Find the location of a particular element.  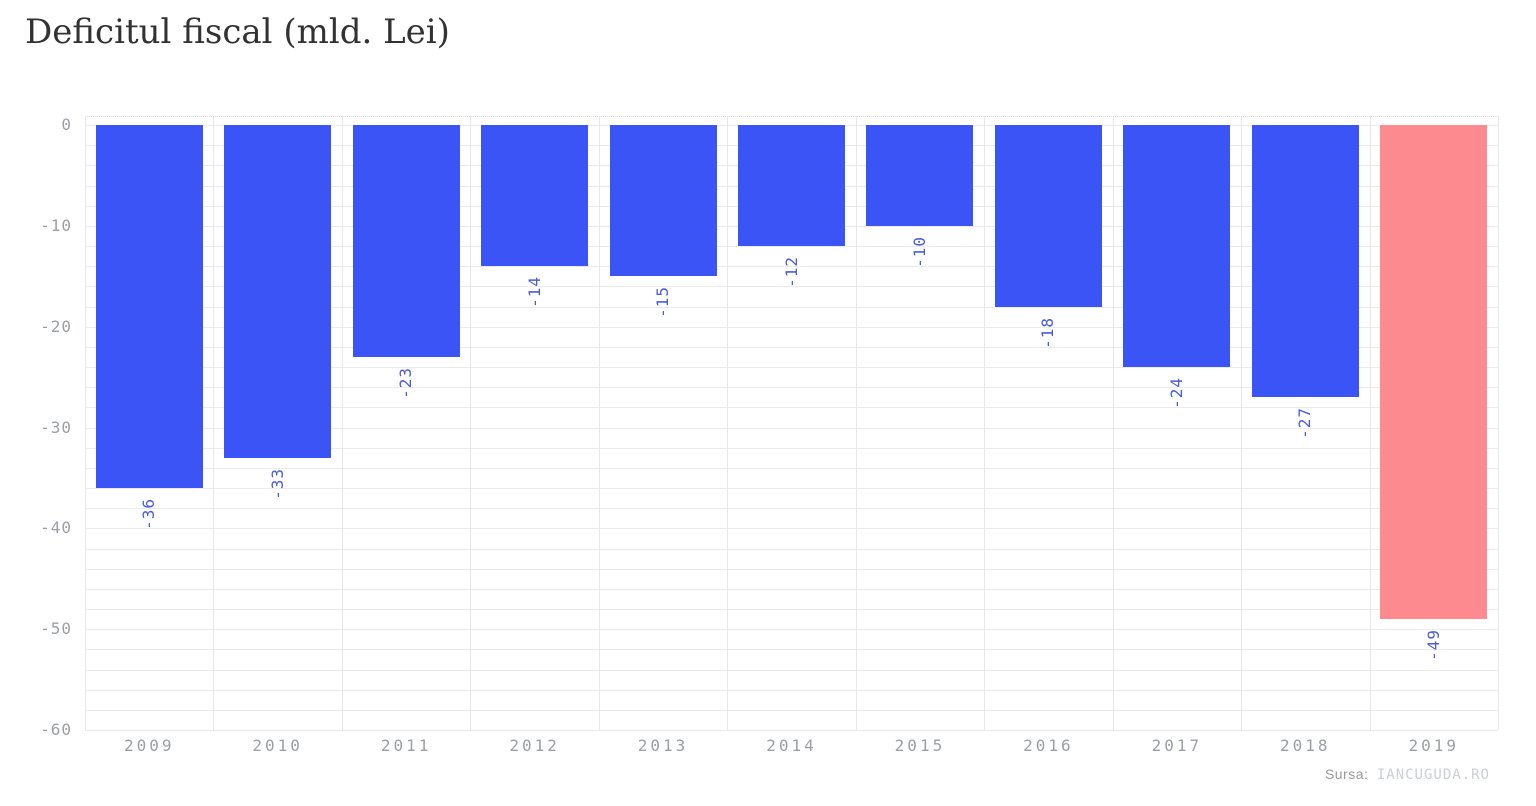

x-axis-tick-label: 2012 is located at coordinates (534, 745).